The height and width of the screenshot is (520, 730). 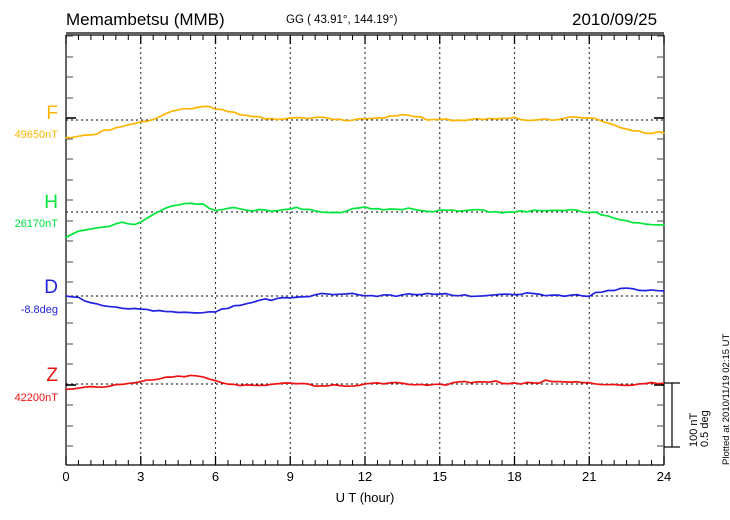 What do you see at coordinates (725, 399) in the screenshot?
I see `plotted-at-label: Plotted at 2010/11/19 02:15 UT` at bounding box center [725, 399].